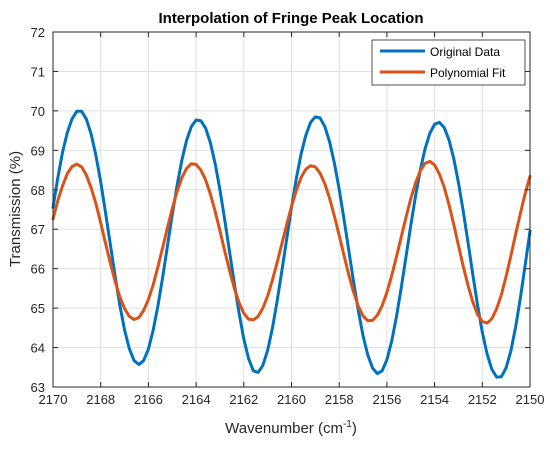  Describe the element at coordinates (38, 269) in the screenshot. I see `y-tick-label: 66` at that location.